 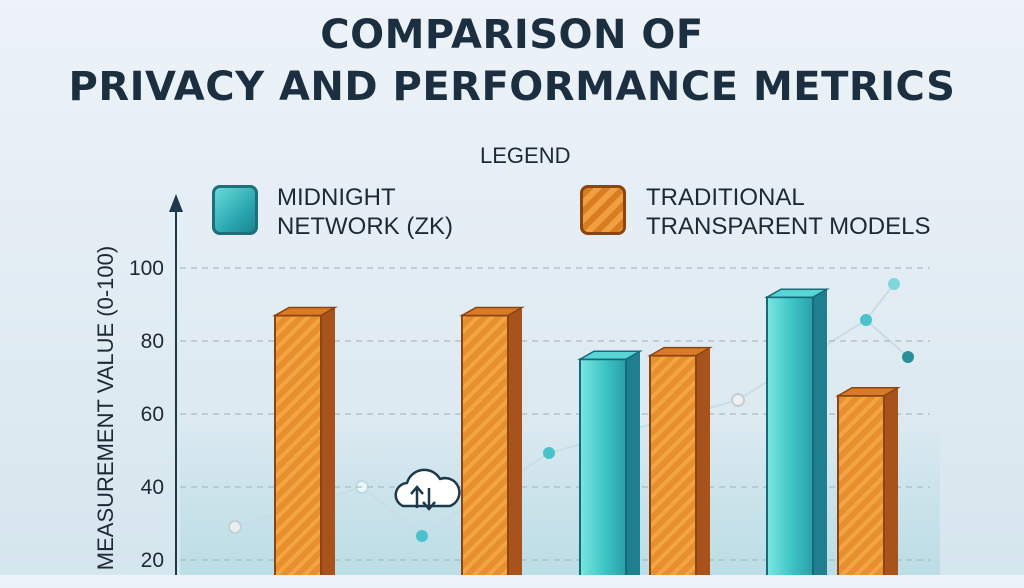 I want to click on legend-heading: LEGEND, so click(x=525, y=155).